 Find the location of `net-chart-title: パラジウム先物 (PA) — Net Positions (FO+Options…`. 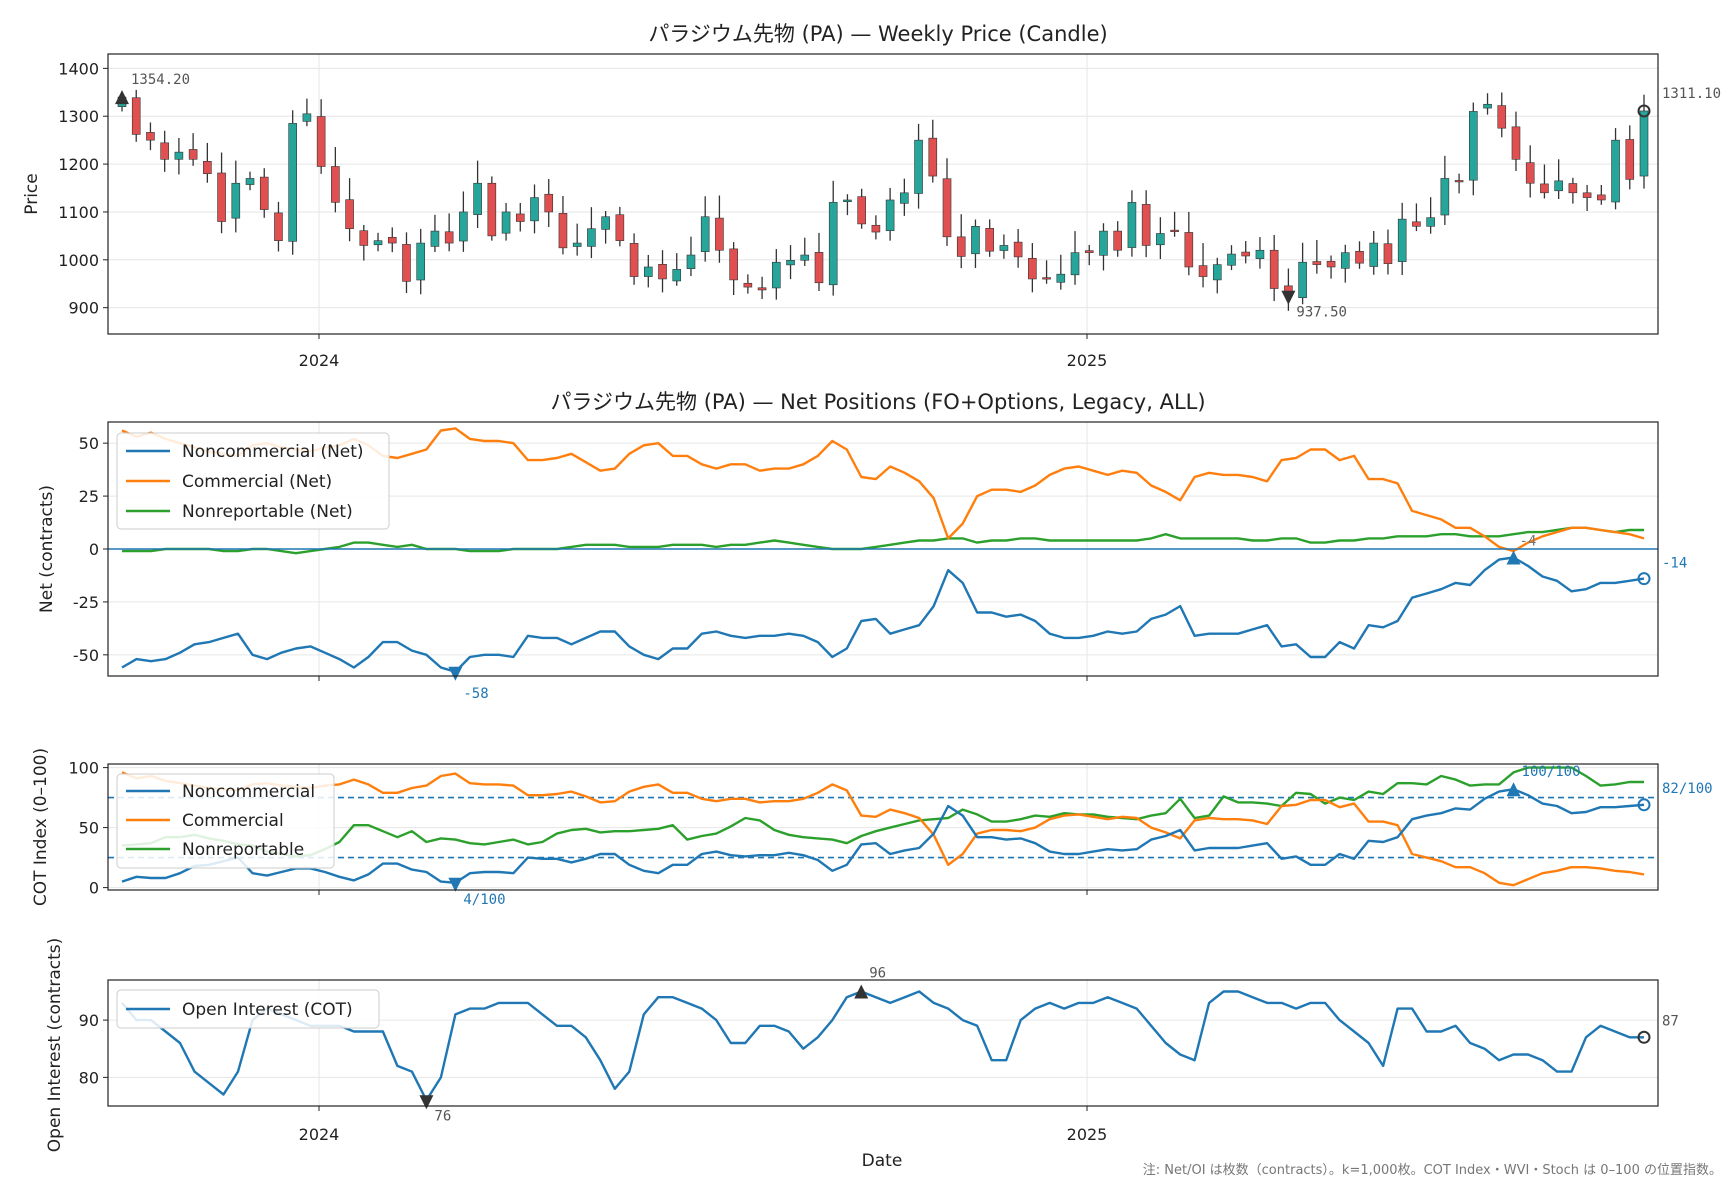

net-chart-title: パラジウム先物 (PA) — Net Positions (FO+Options… is located at coordinates (877, 402).